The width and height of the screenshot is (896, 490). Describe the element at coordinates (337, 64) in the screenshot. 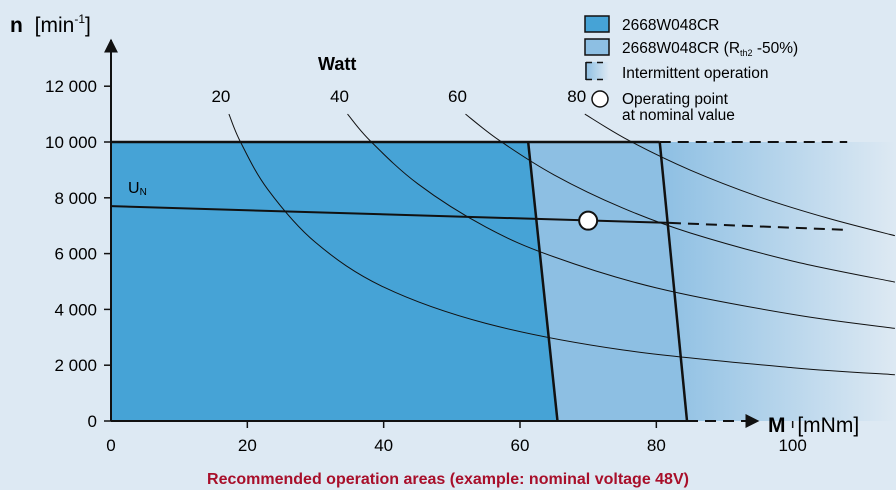

I see `power-curves-title: Watt` at that location.